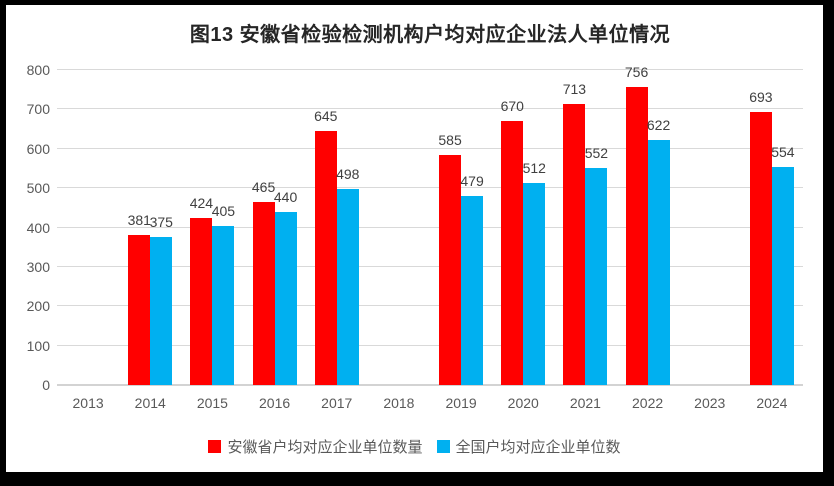 Image resolution: width=834 pixels, height=486 pixels. I want to click on chart-title: 图13 安徽省检验检测机构户均对应企业法人单位情况, so click(430, 35).